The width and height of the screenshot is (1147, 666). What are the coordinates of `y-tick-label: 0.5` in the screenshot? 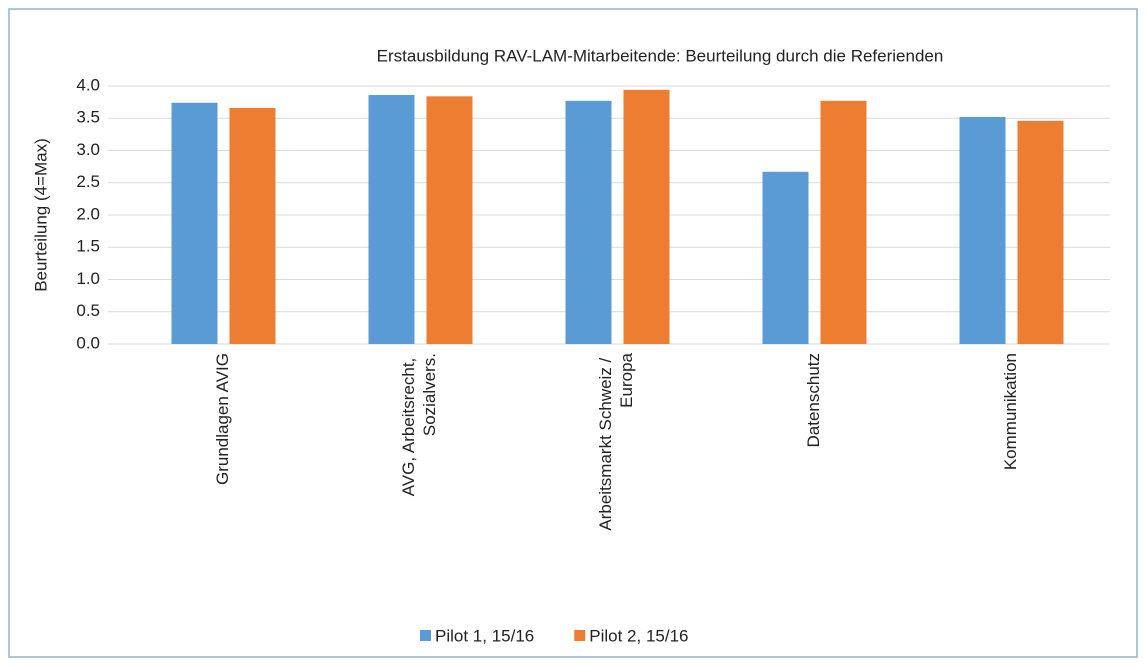 It's located at (88, 310).